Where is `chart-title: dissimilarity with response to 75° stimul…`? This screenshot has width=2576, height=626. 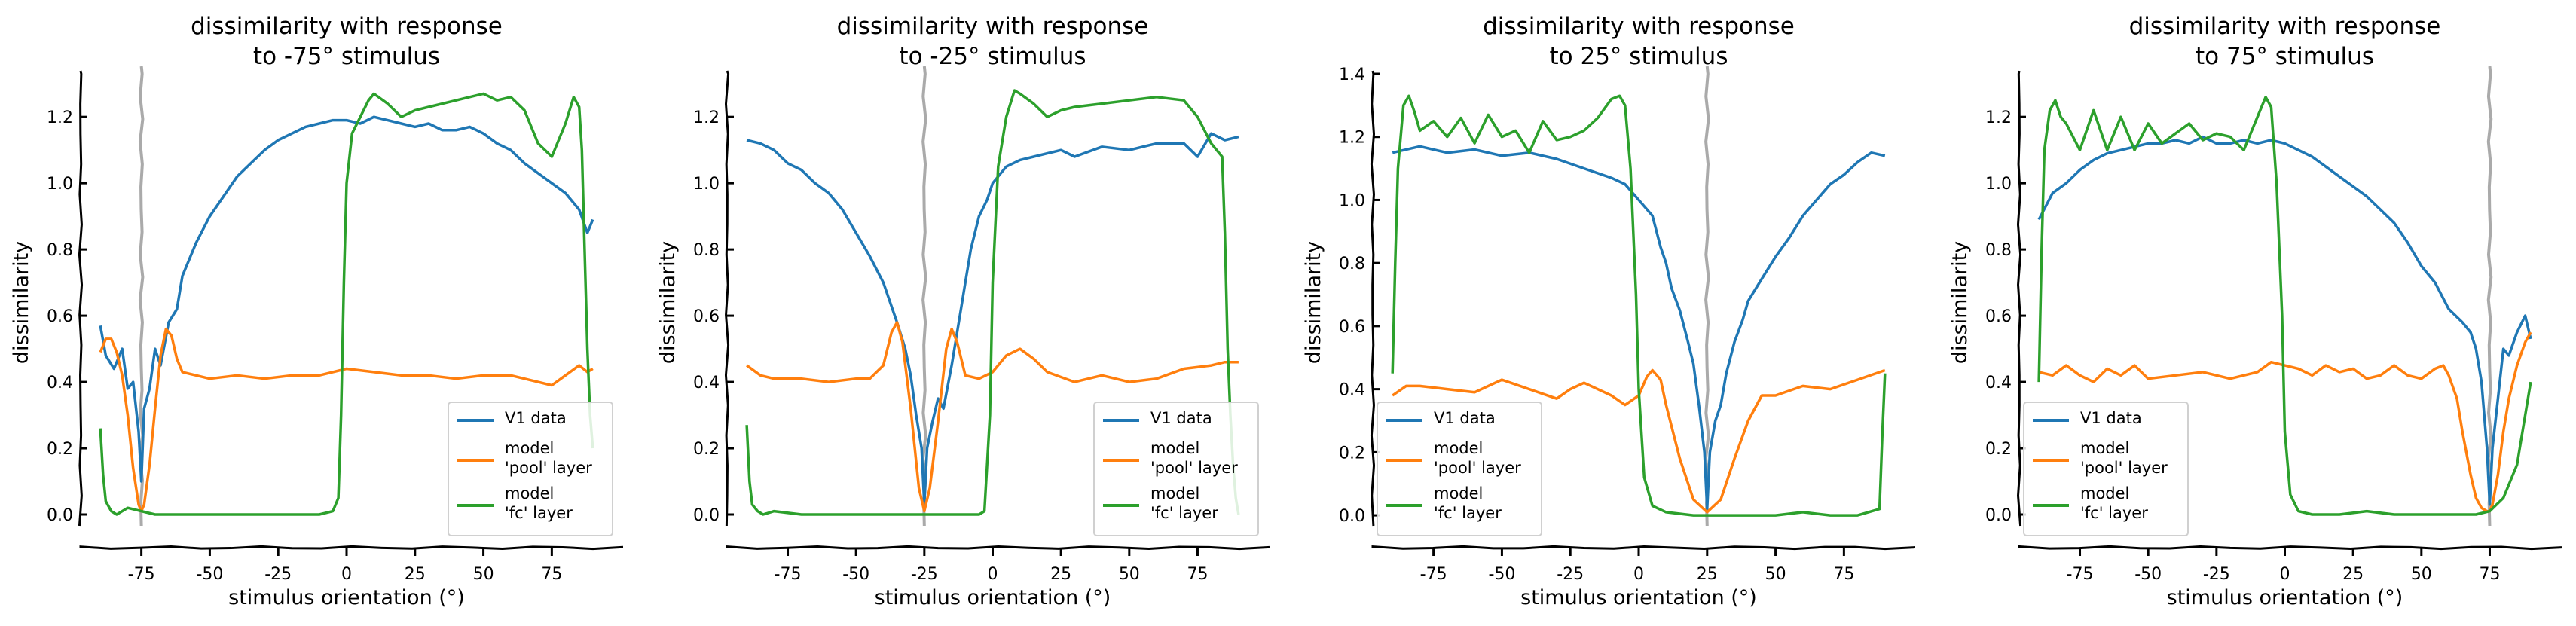
chart-title: dissimilarity with response to 75° stimul… is located at coordinates (2285, 41).